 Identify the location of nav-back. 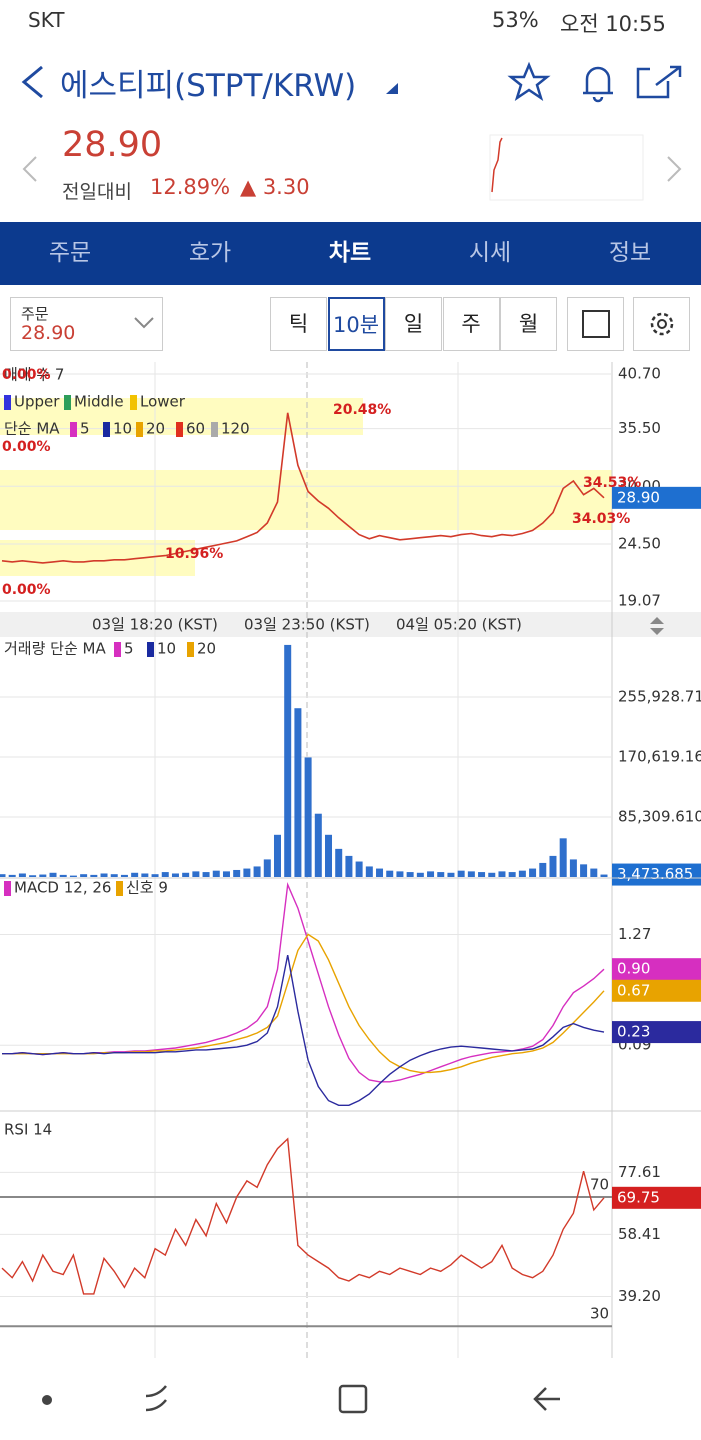
(546, 1399).